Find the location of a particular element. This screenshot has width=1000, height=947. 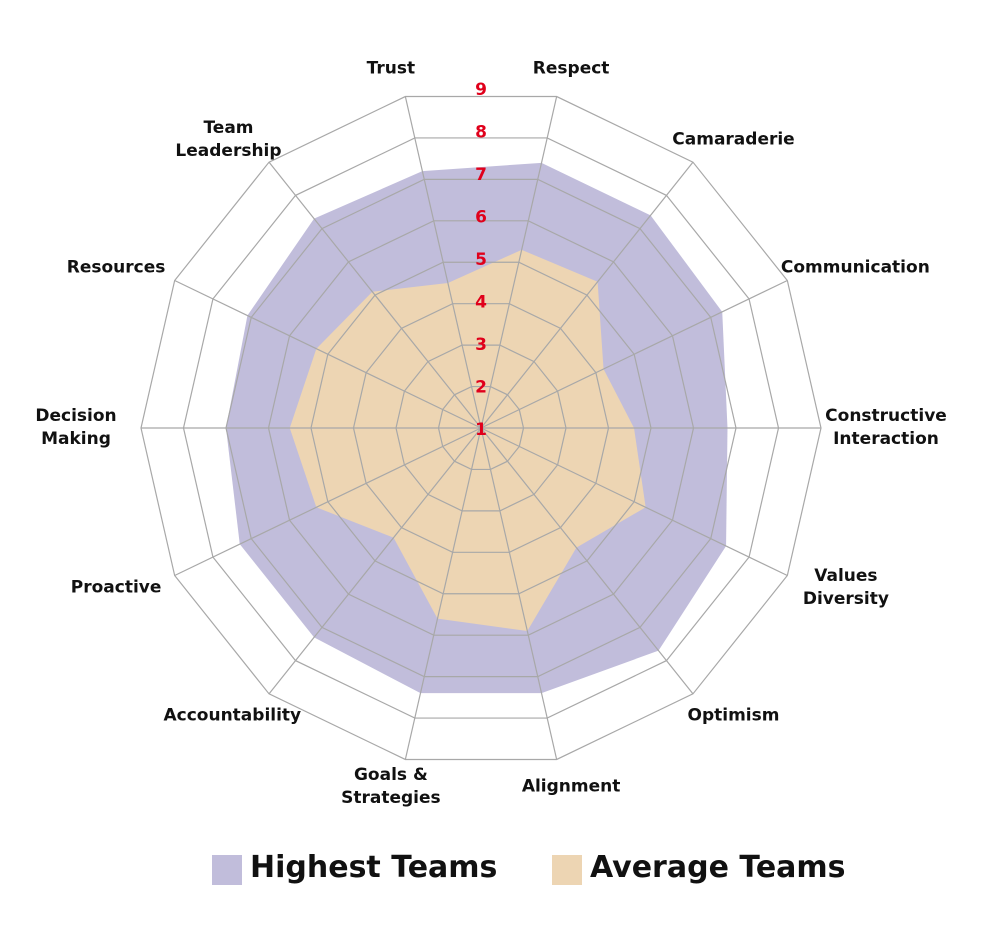

r-tick-label: 9 is located at coordinates (481, 90).